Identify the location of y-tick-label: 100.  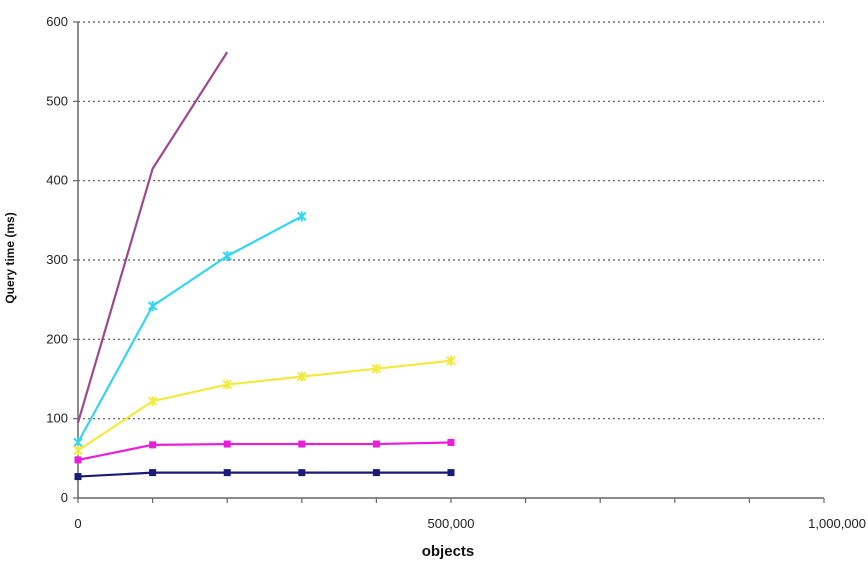
(57, 418).